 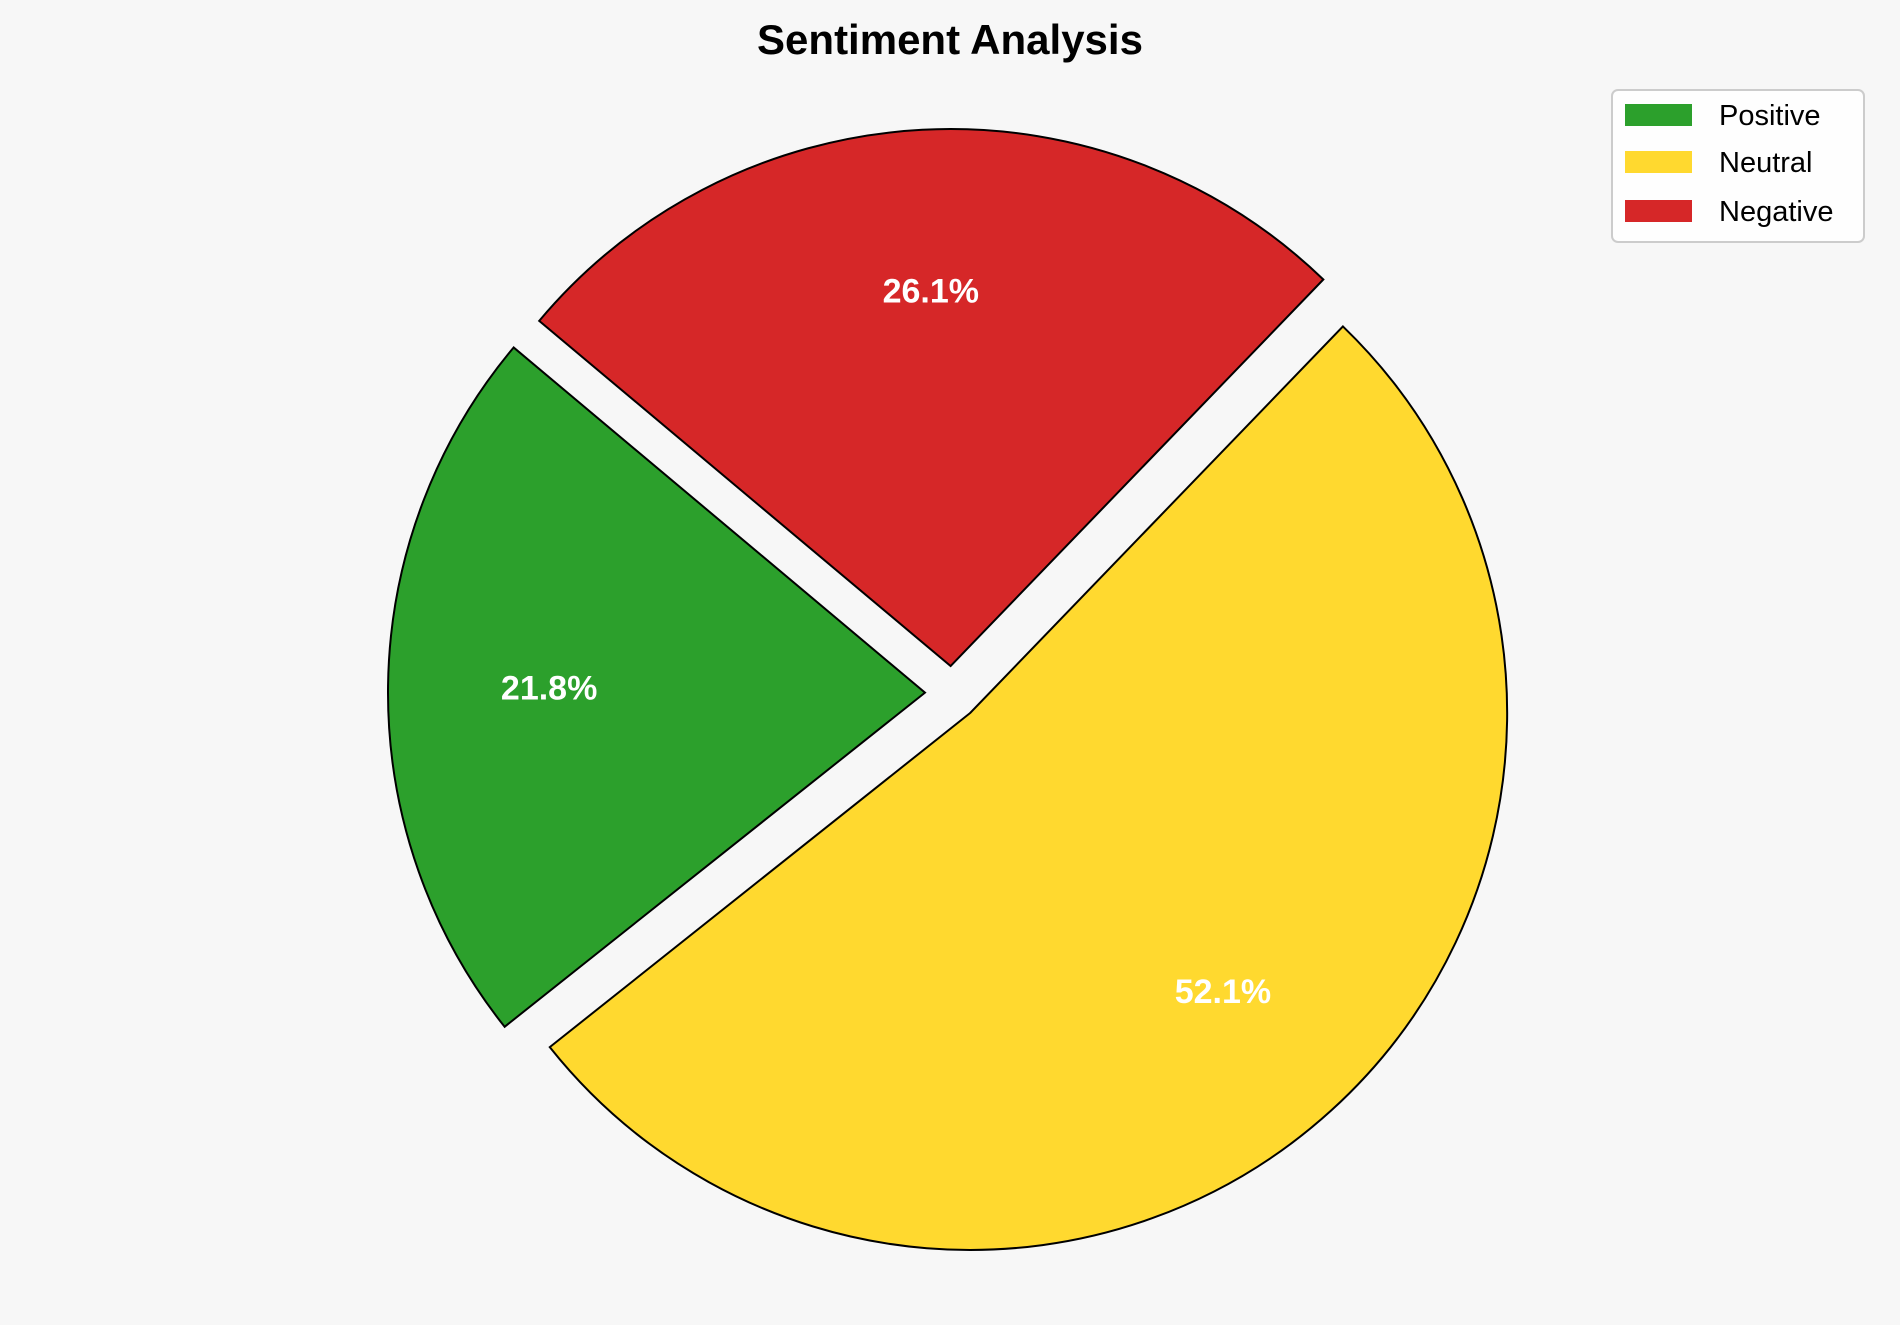 I want to click on slice-label-negative: 26.1%, so click(x=931, y=292).